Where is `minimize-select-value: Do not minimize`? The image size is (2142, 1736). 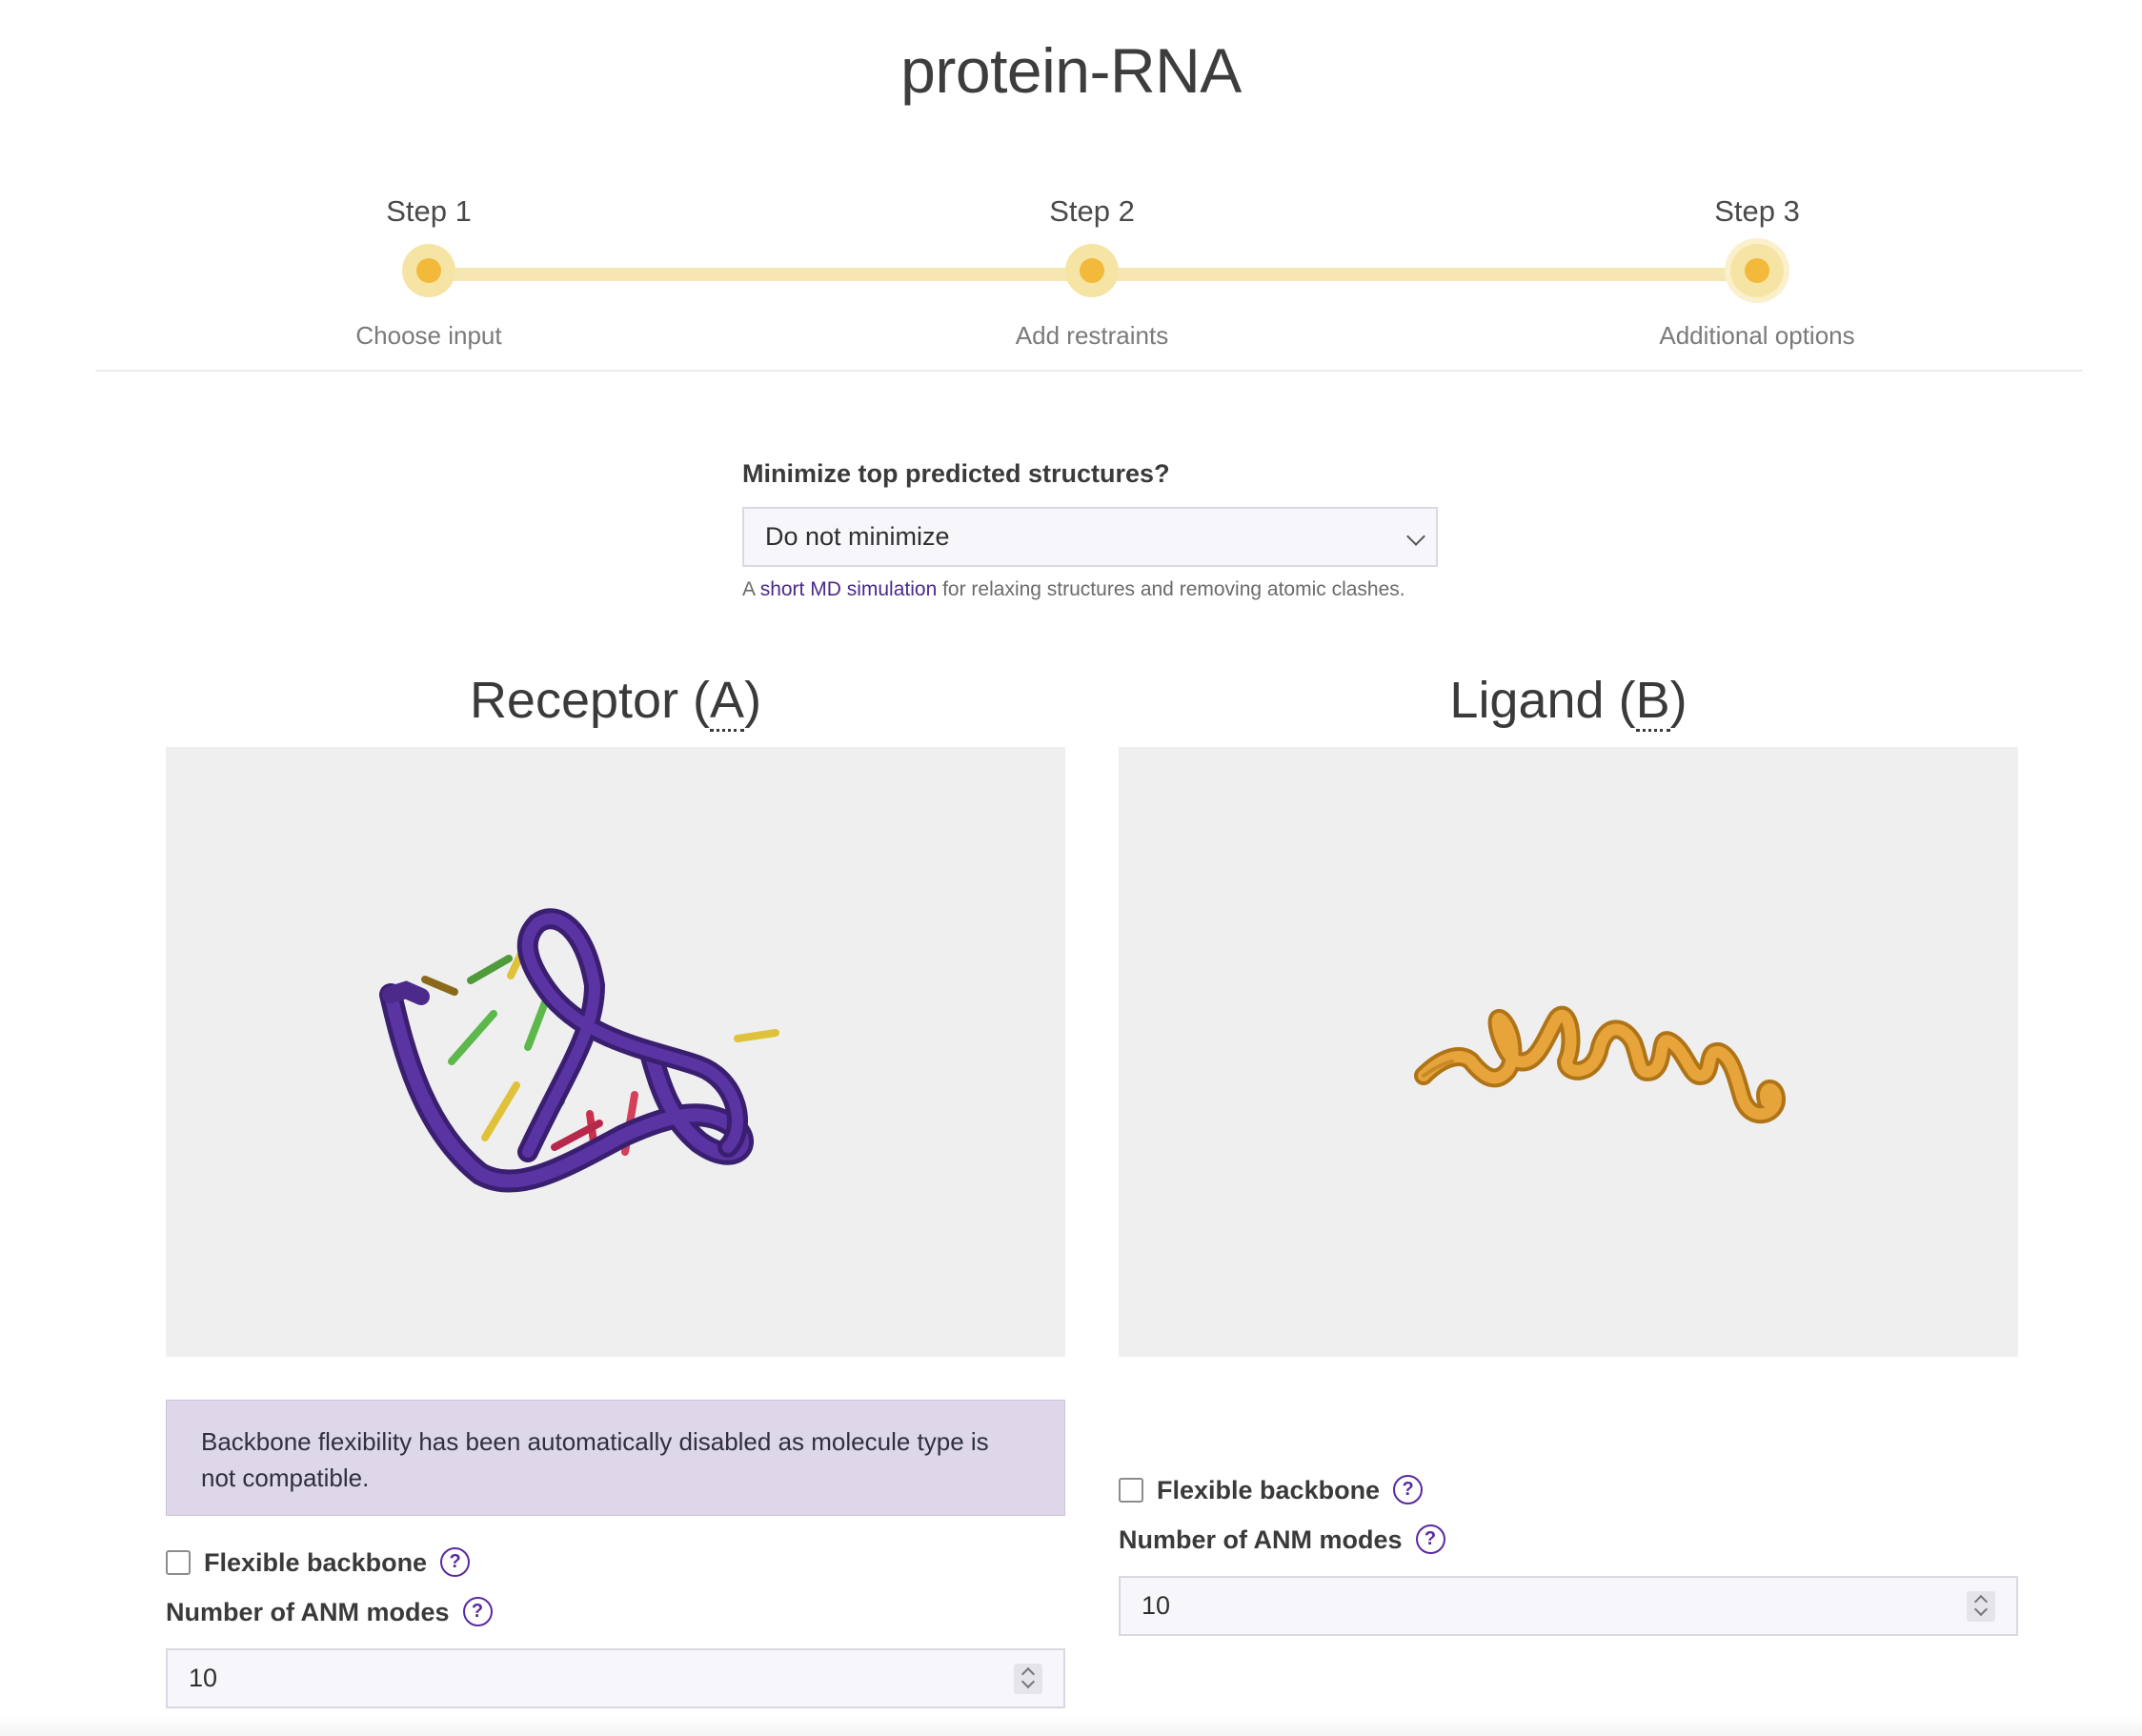 minimize-select-value: Do not minimize is located at coordinates (857, 536).